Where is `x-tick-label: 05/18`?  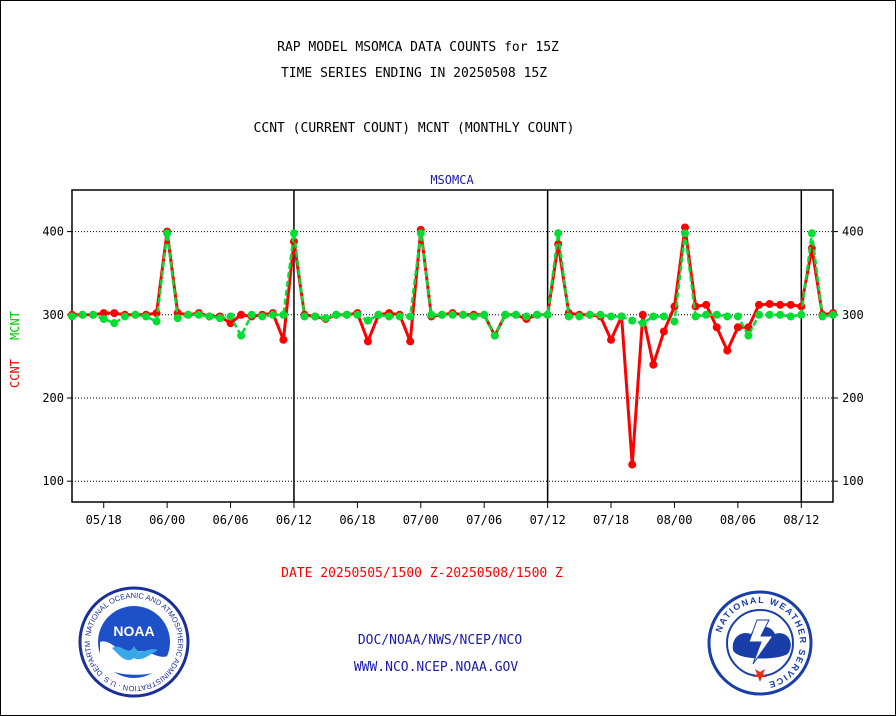 x-tick-label: 05/18 is located at coordinates (104, 520).